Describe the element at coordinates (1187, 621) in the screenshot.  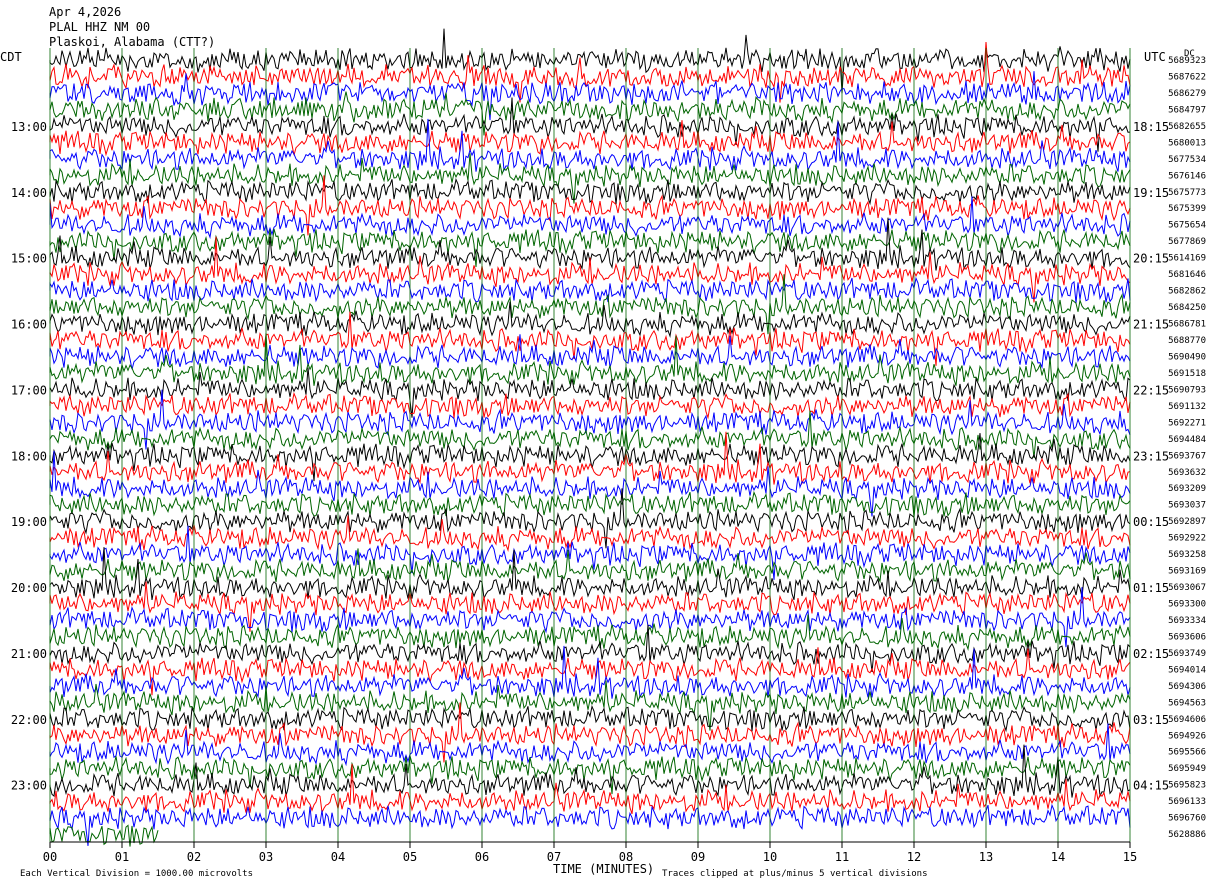
I see `dc-offset-label: 5693334` at that location.